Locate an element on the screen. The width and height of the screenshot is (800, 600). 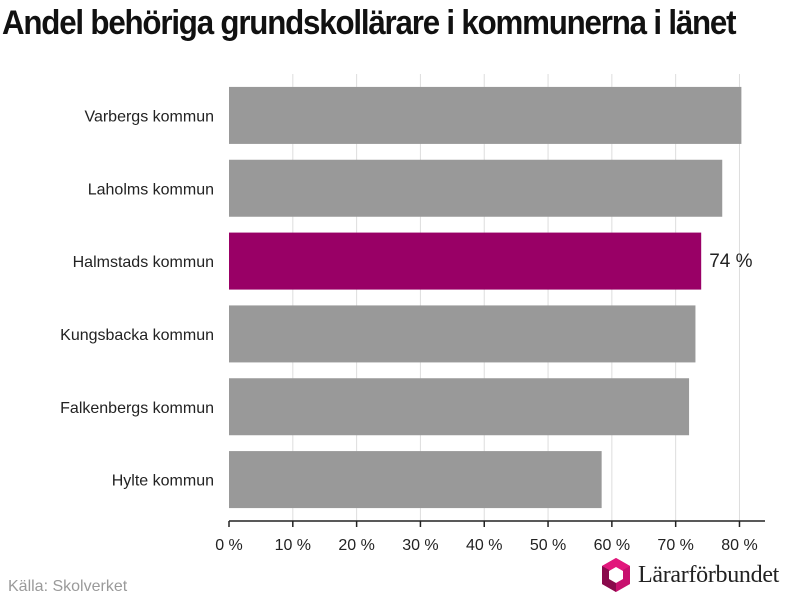
x-tick-label: 50 % is located at coordinates (548, 545).